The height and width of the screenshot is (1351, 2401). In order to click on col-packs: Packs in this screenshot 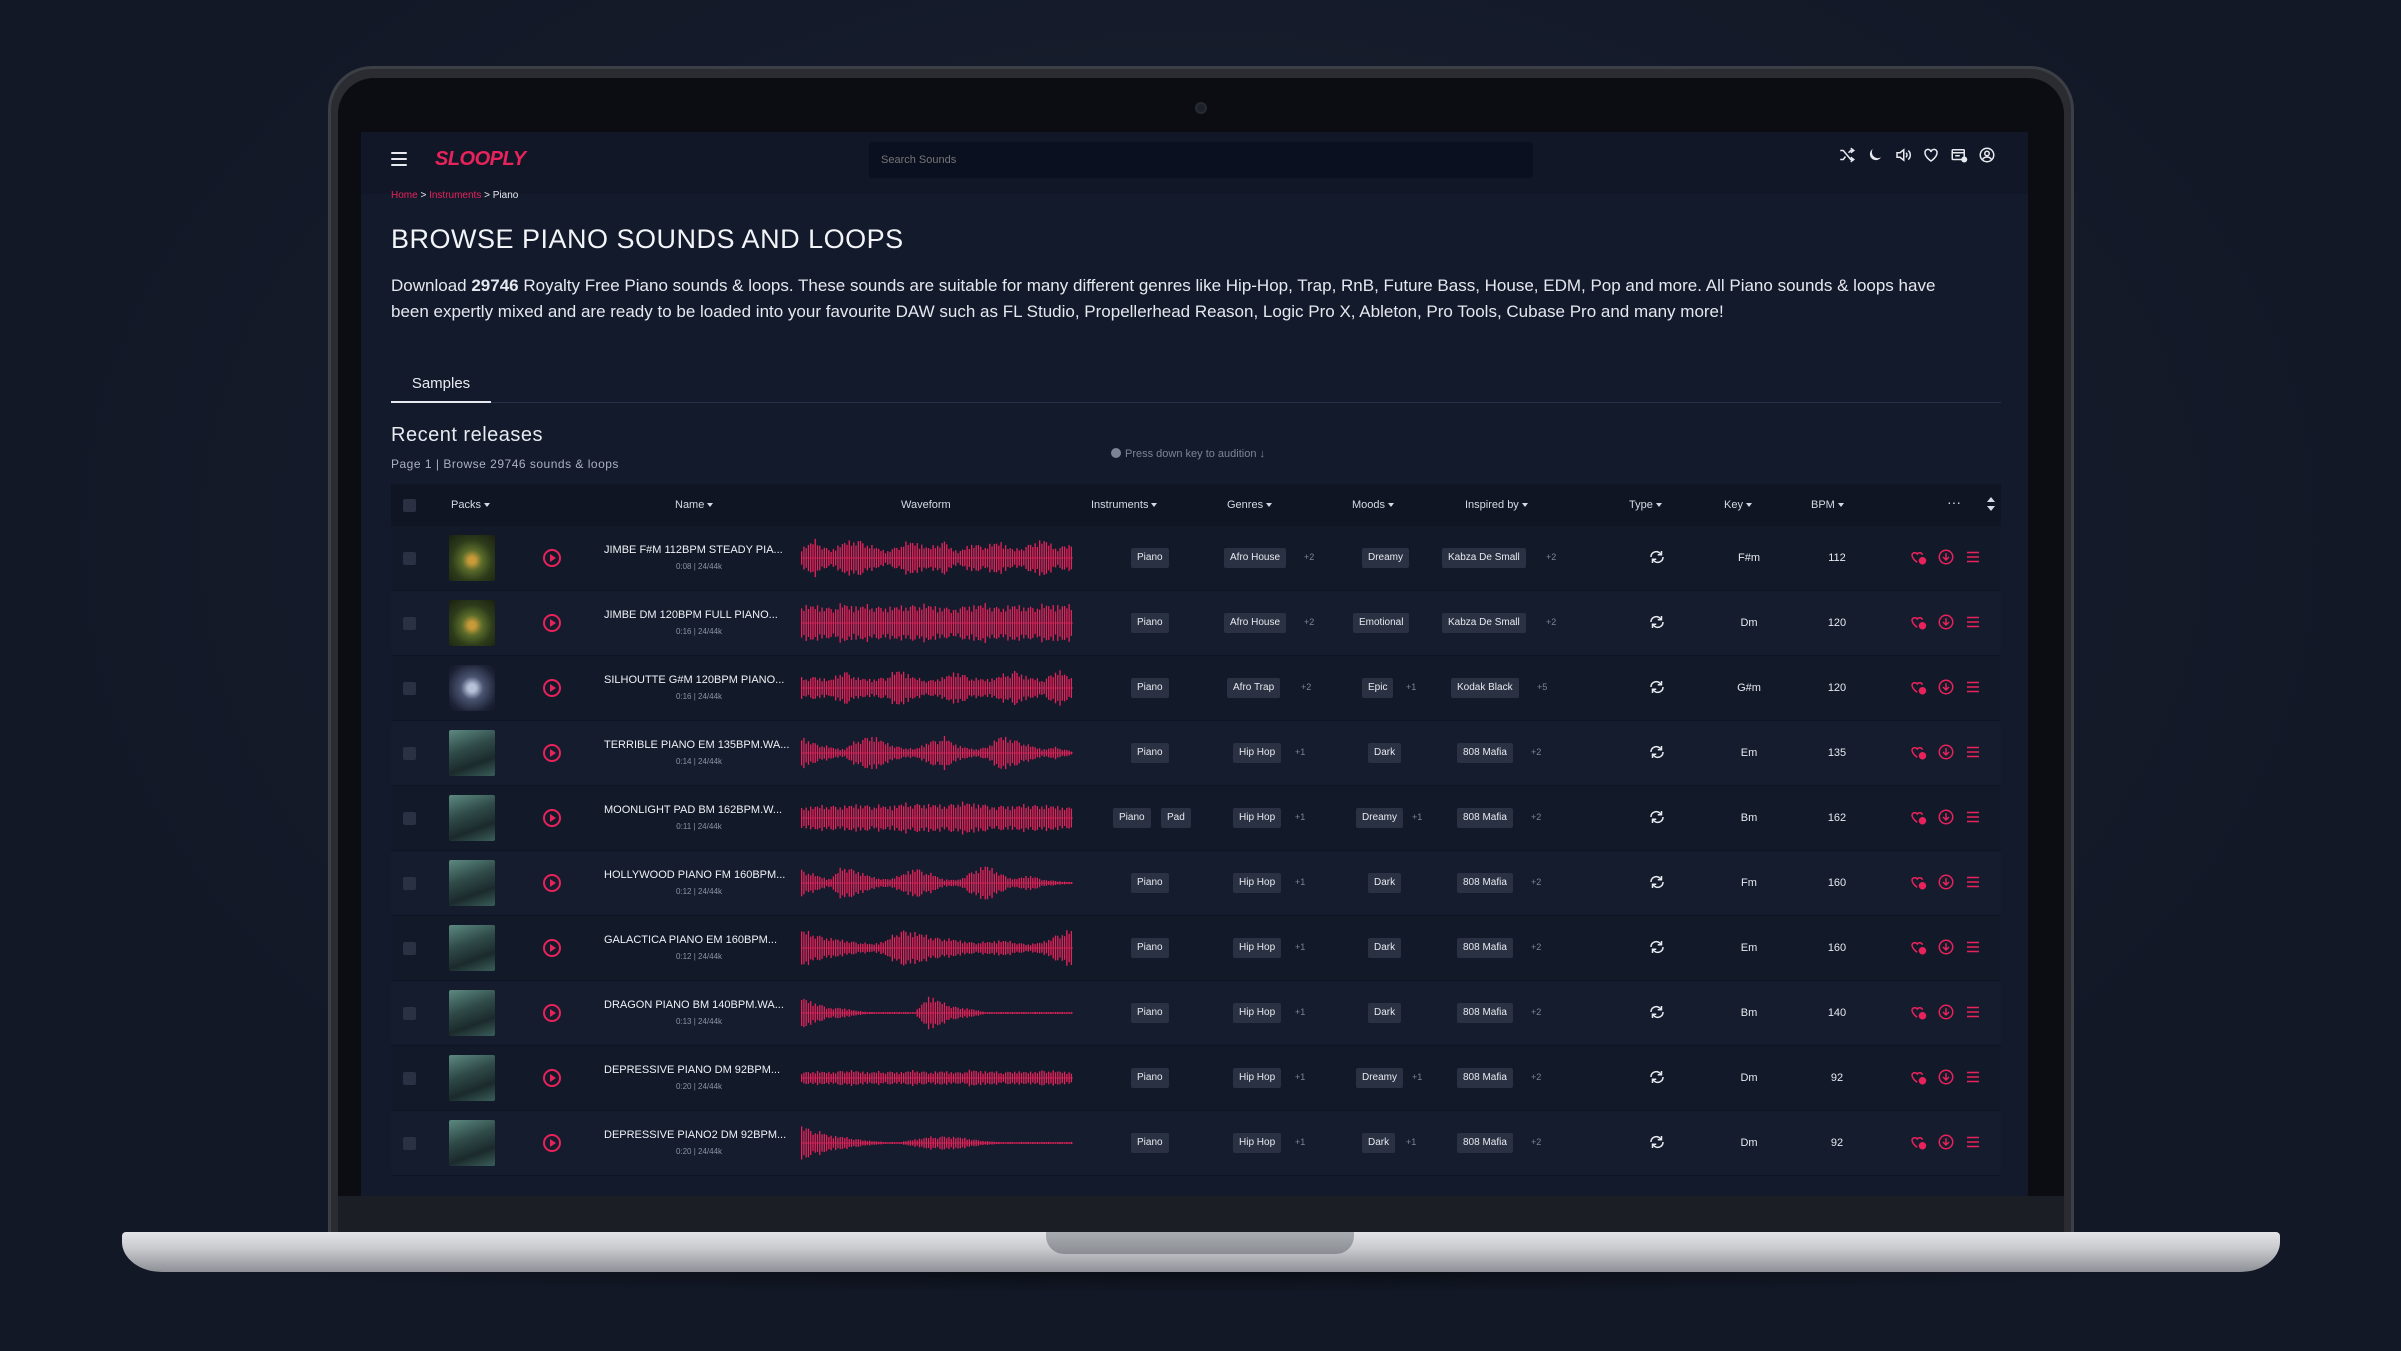, I will do `click(470, 505)`.